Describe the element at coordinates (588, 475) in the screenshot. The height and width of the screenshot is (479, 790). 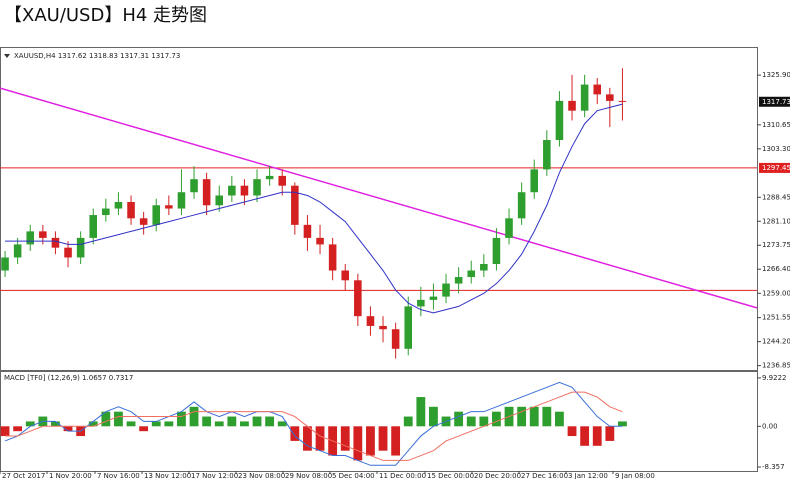
I see `x-tick-label: 3 Jan 12:00` at that location.